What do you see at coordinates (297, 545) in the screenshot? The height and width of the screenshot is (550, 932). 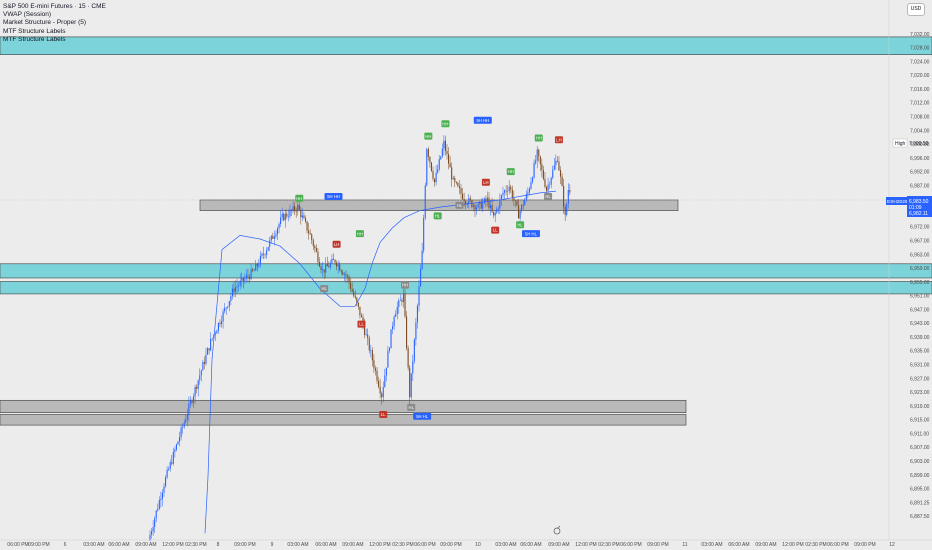 I see `time-tick-label: 03:00 AM` at bounding box center [297, 545].